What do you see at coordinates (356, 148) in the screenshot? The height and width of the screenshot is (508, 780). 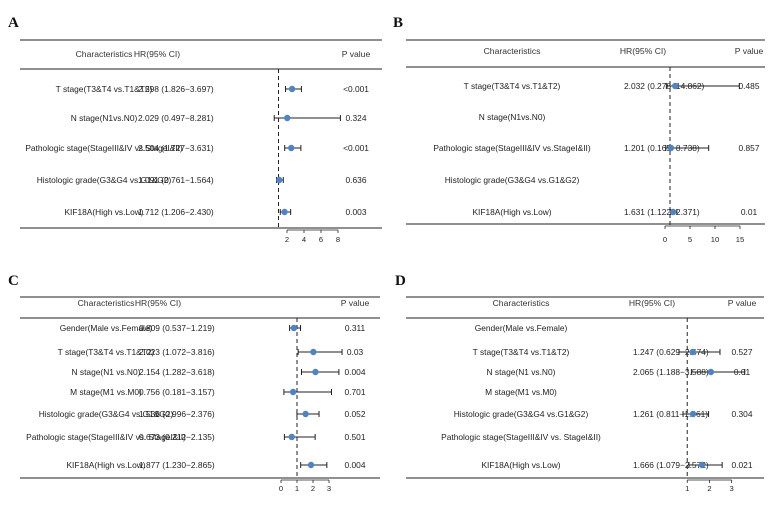 I see `row-p-value: <0.001` at bounding box center [356, 148].